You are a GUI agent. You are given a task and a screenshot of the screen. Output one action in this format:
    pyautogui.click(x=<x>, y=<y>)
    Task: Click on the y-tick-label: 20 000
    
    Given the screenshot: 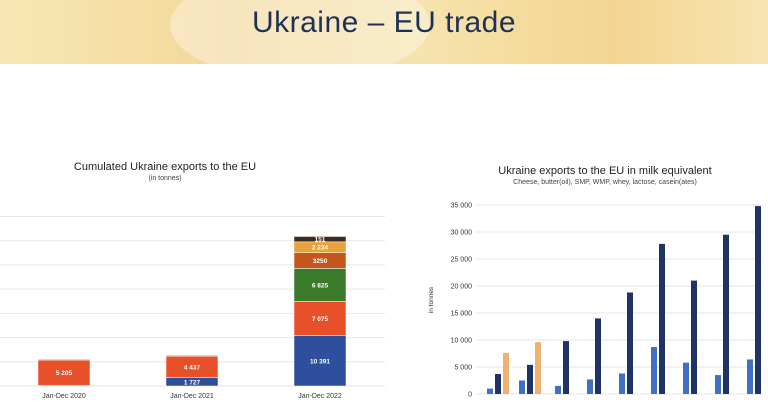 What is the action you would take?
    pyautogui.click(x=462, y=287)
    